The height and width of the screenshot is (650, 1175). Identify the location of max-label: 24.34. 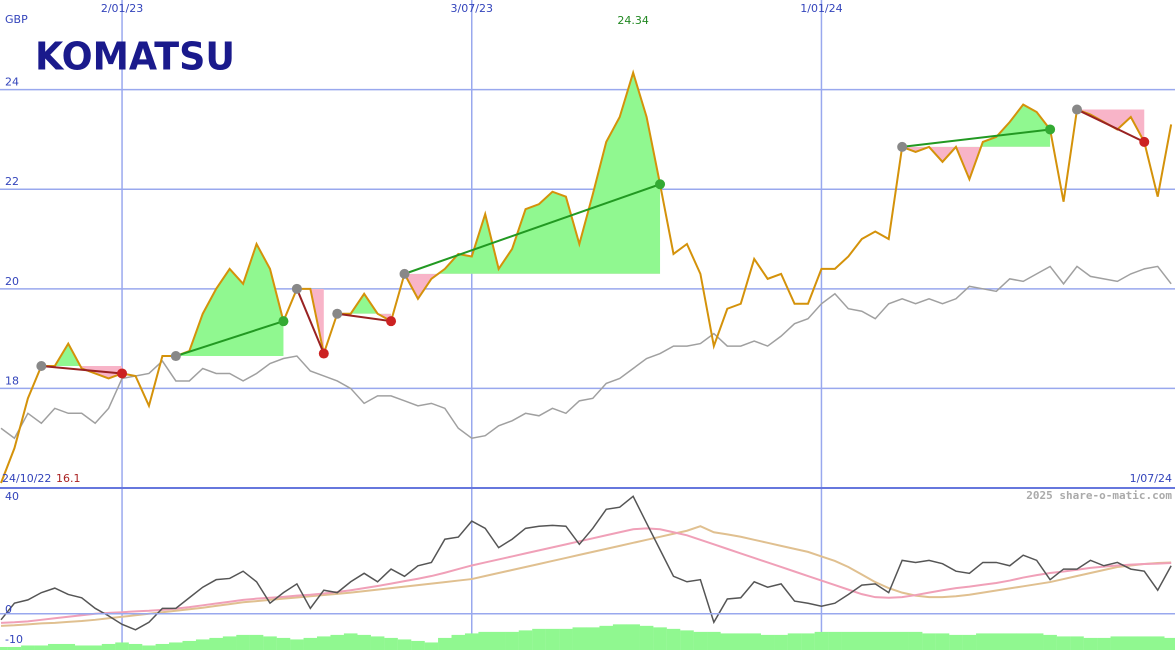
(633, 20).